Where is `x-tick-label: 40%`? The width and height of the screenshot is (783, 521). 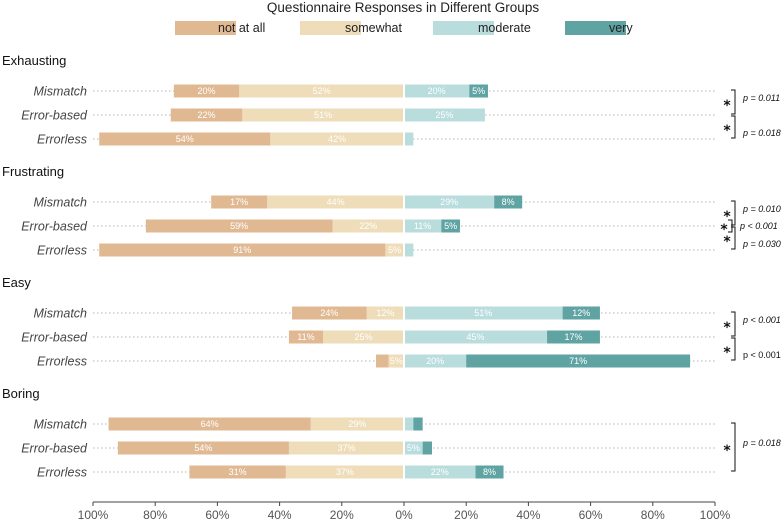
x-tick-label: 40% is located at coordinates (528, 514).